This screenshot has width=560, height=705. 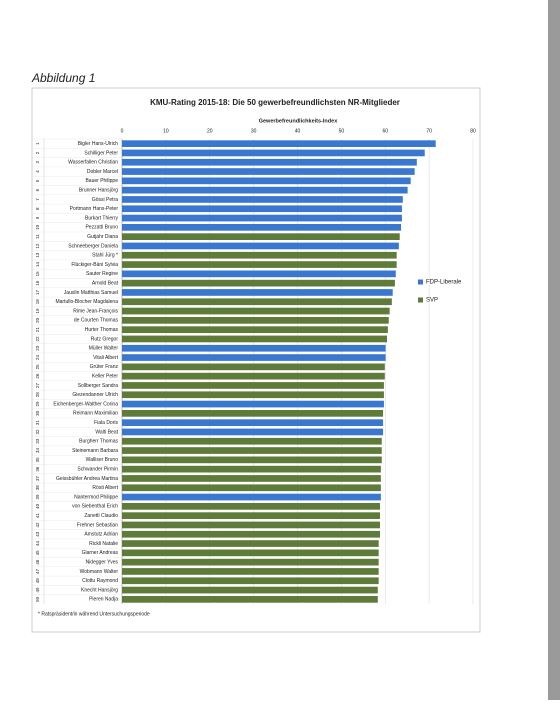 I want to click on rank-label: 30, so click(x=37, y=413).